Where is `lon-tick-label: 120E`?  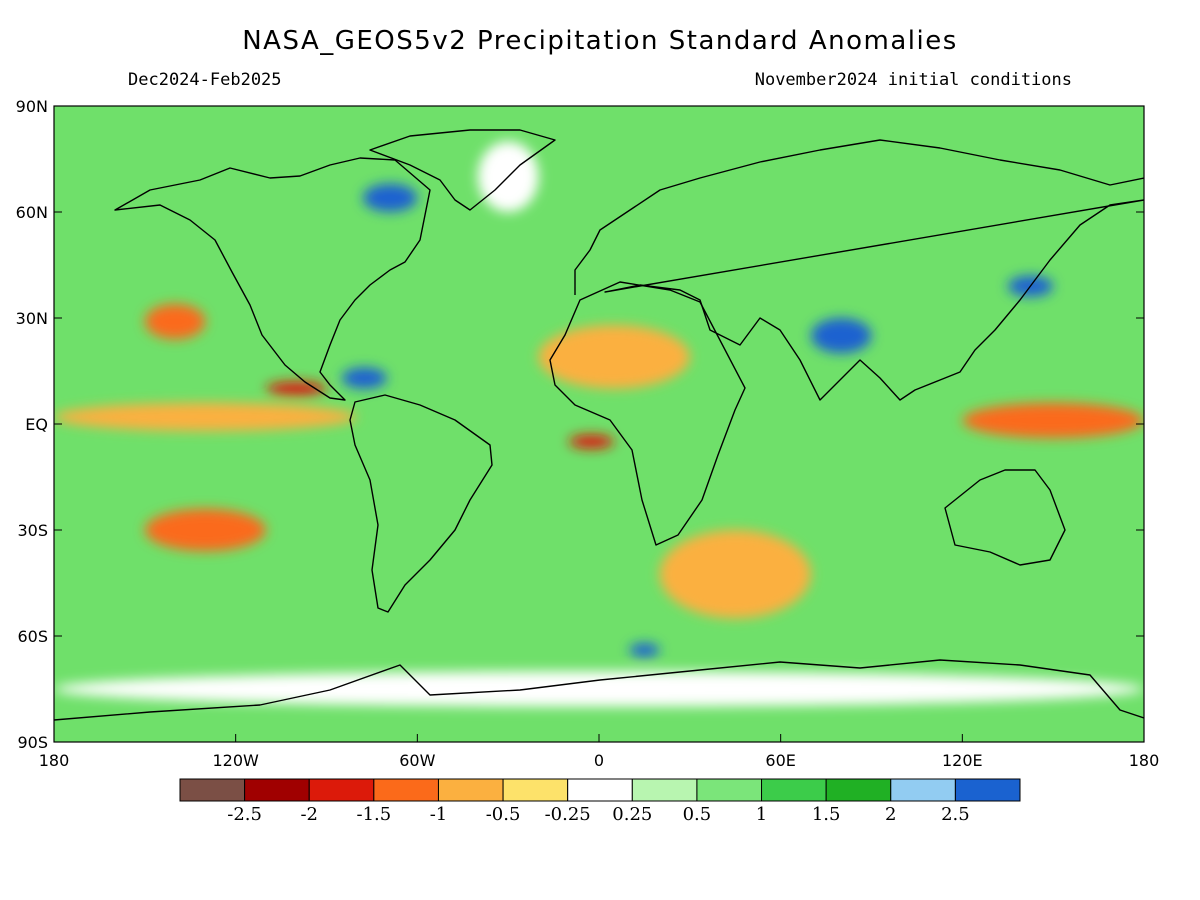
lon-tick-label: 120E is located at coordinates (962, 760).